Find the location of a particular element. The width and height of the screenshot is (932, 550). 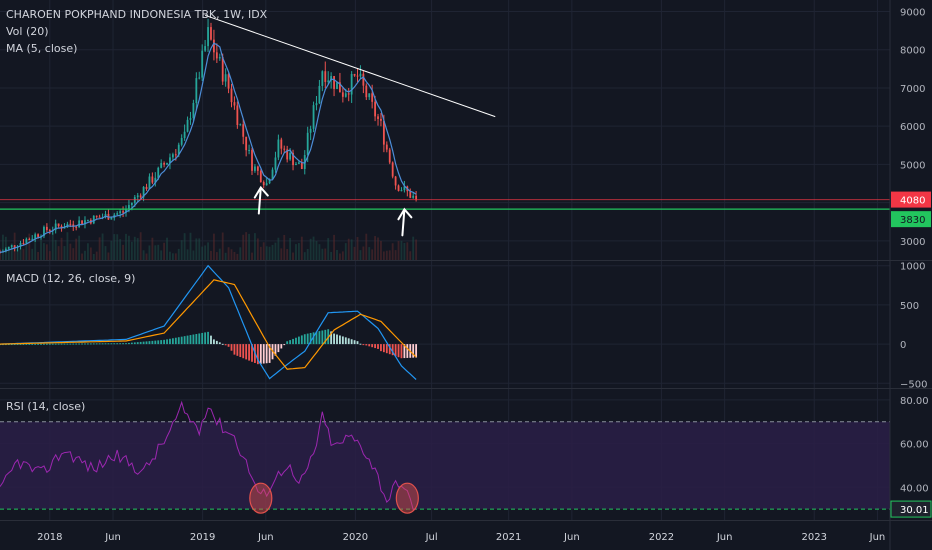

macd-title: MACD (12, 26, close, 9) is located at coordinates (71, 278).